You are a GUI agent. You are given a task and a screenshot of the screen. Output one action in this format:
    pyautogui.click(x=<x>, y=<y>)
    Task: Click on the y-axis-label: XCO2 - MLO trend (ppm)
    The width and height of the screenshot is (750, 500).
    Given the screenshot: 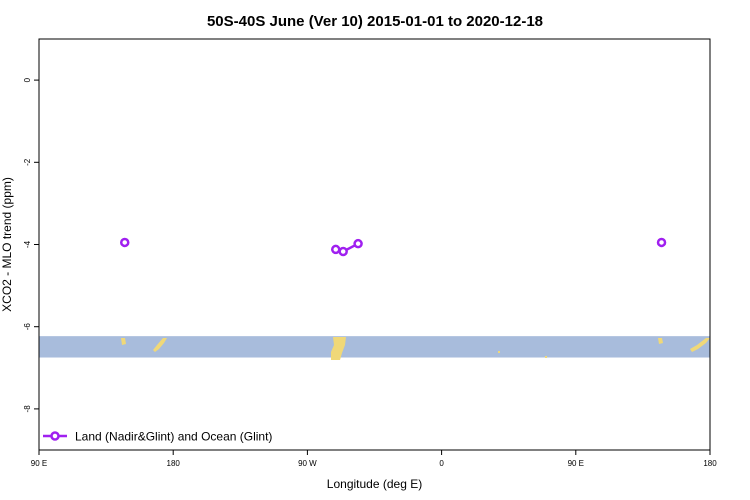 What is the action you would take?
    pyautogui.click(x=7, y=244)
    